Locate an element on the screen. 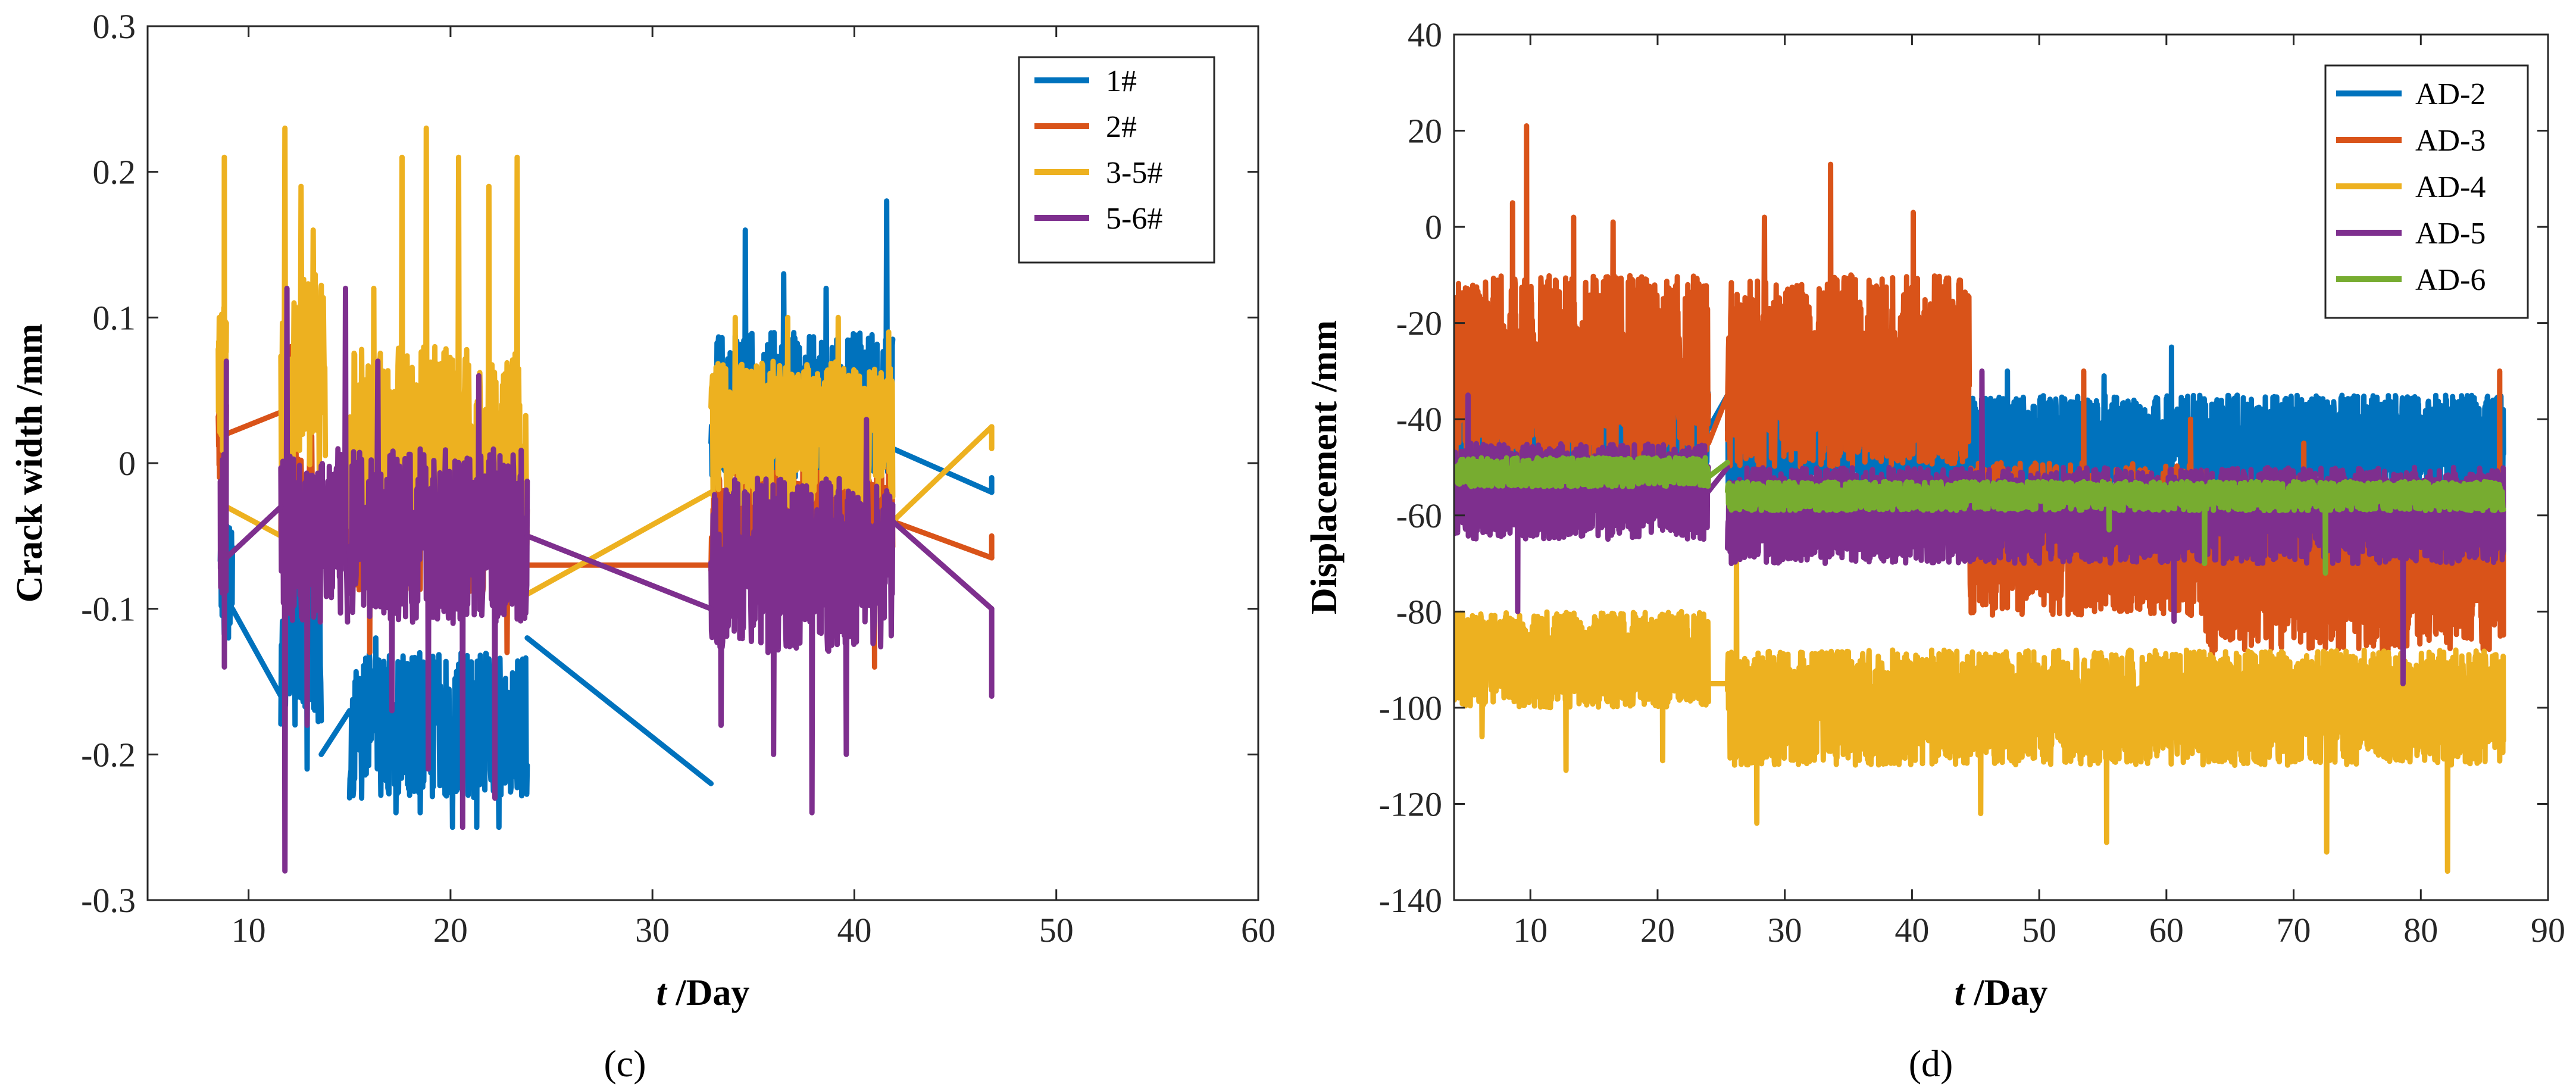  y-tick-label: 0.3 is located at coordinates (114, 26).